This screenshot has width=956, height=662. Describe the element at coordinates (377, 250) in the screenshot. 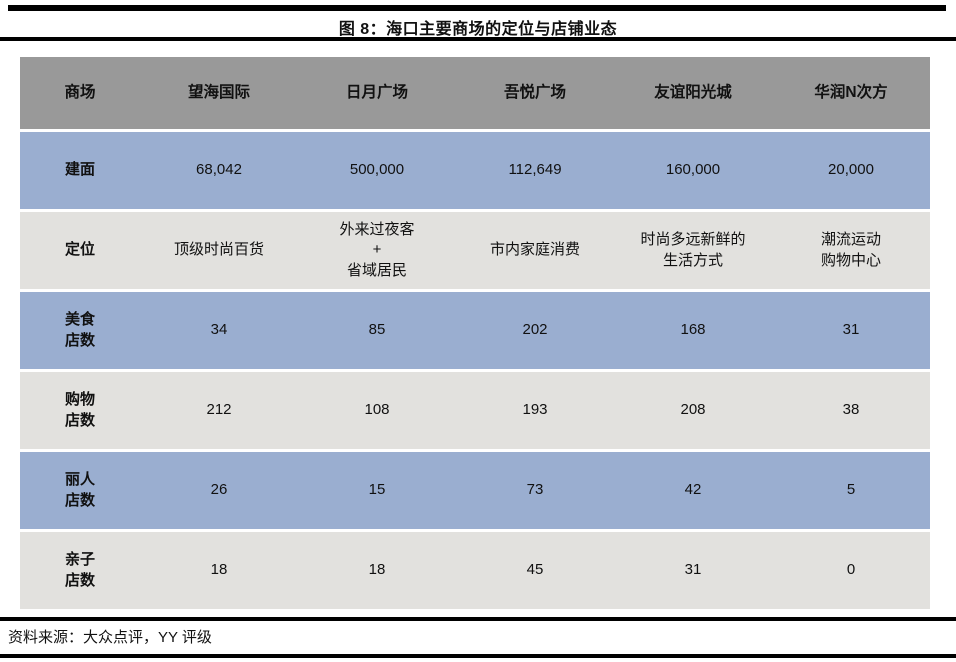

I see `value-cell: 外来过夜客 + 省域居民` at that location.